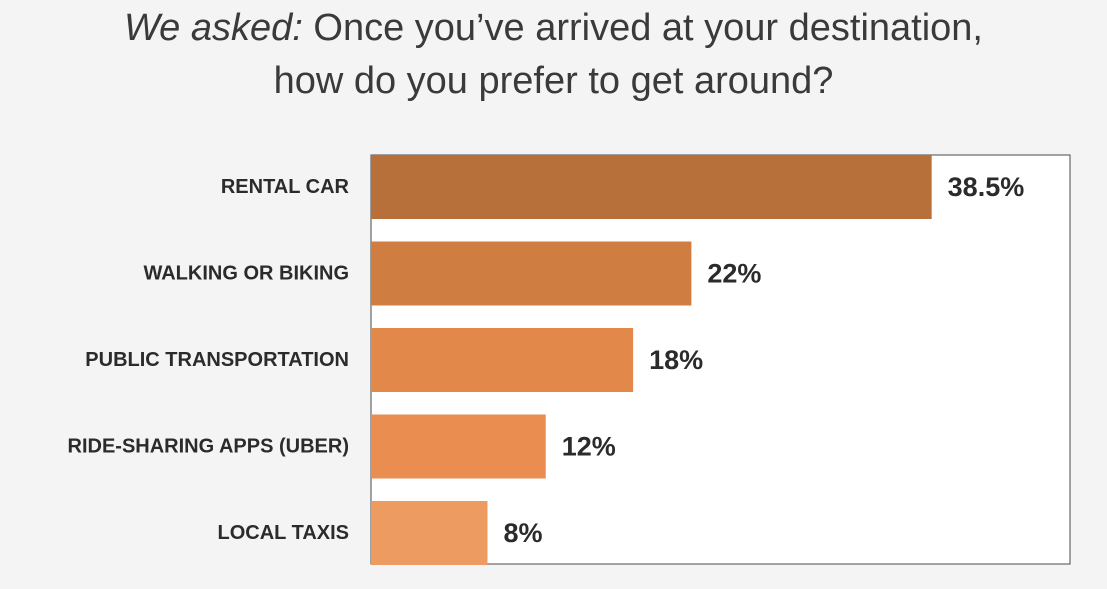 The height and width of the screenshot is (589, 1107). Describe the element at coordinates (648, 28) in the screenshot. I see `title-line-1: Once you’ve arrived at your destination,` at that location.